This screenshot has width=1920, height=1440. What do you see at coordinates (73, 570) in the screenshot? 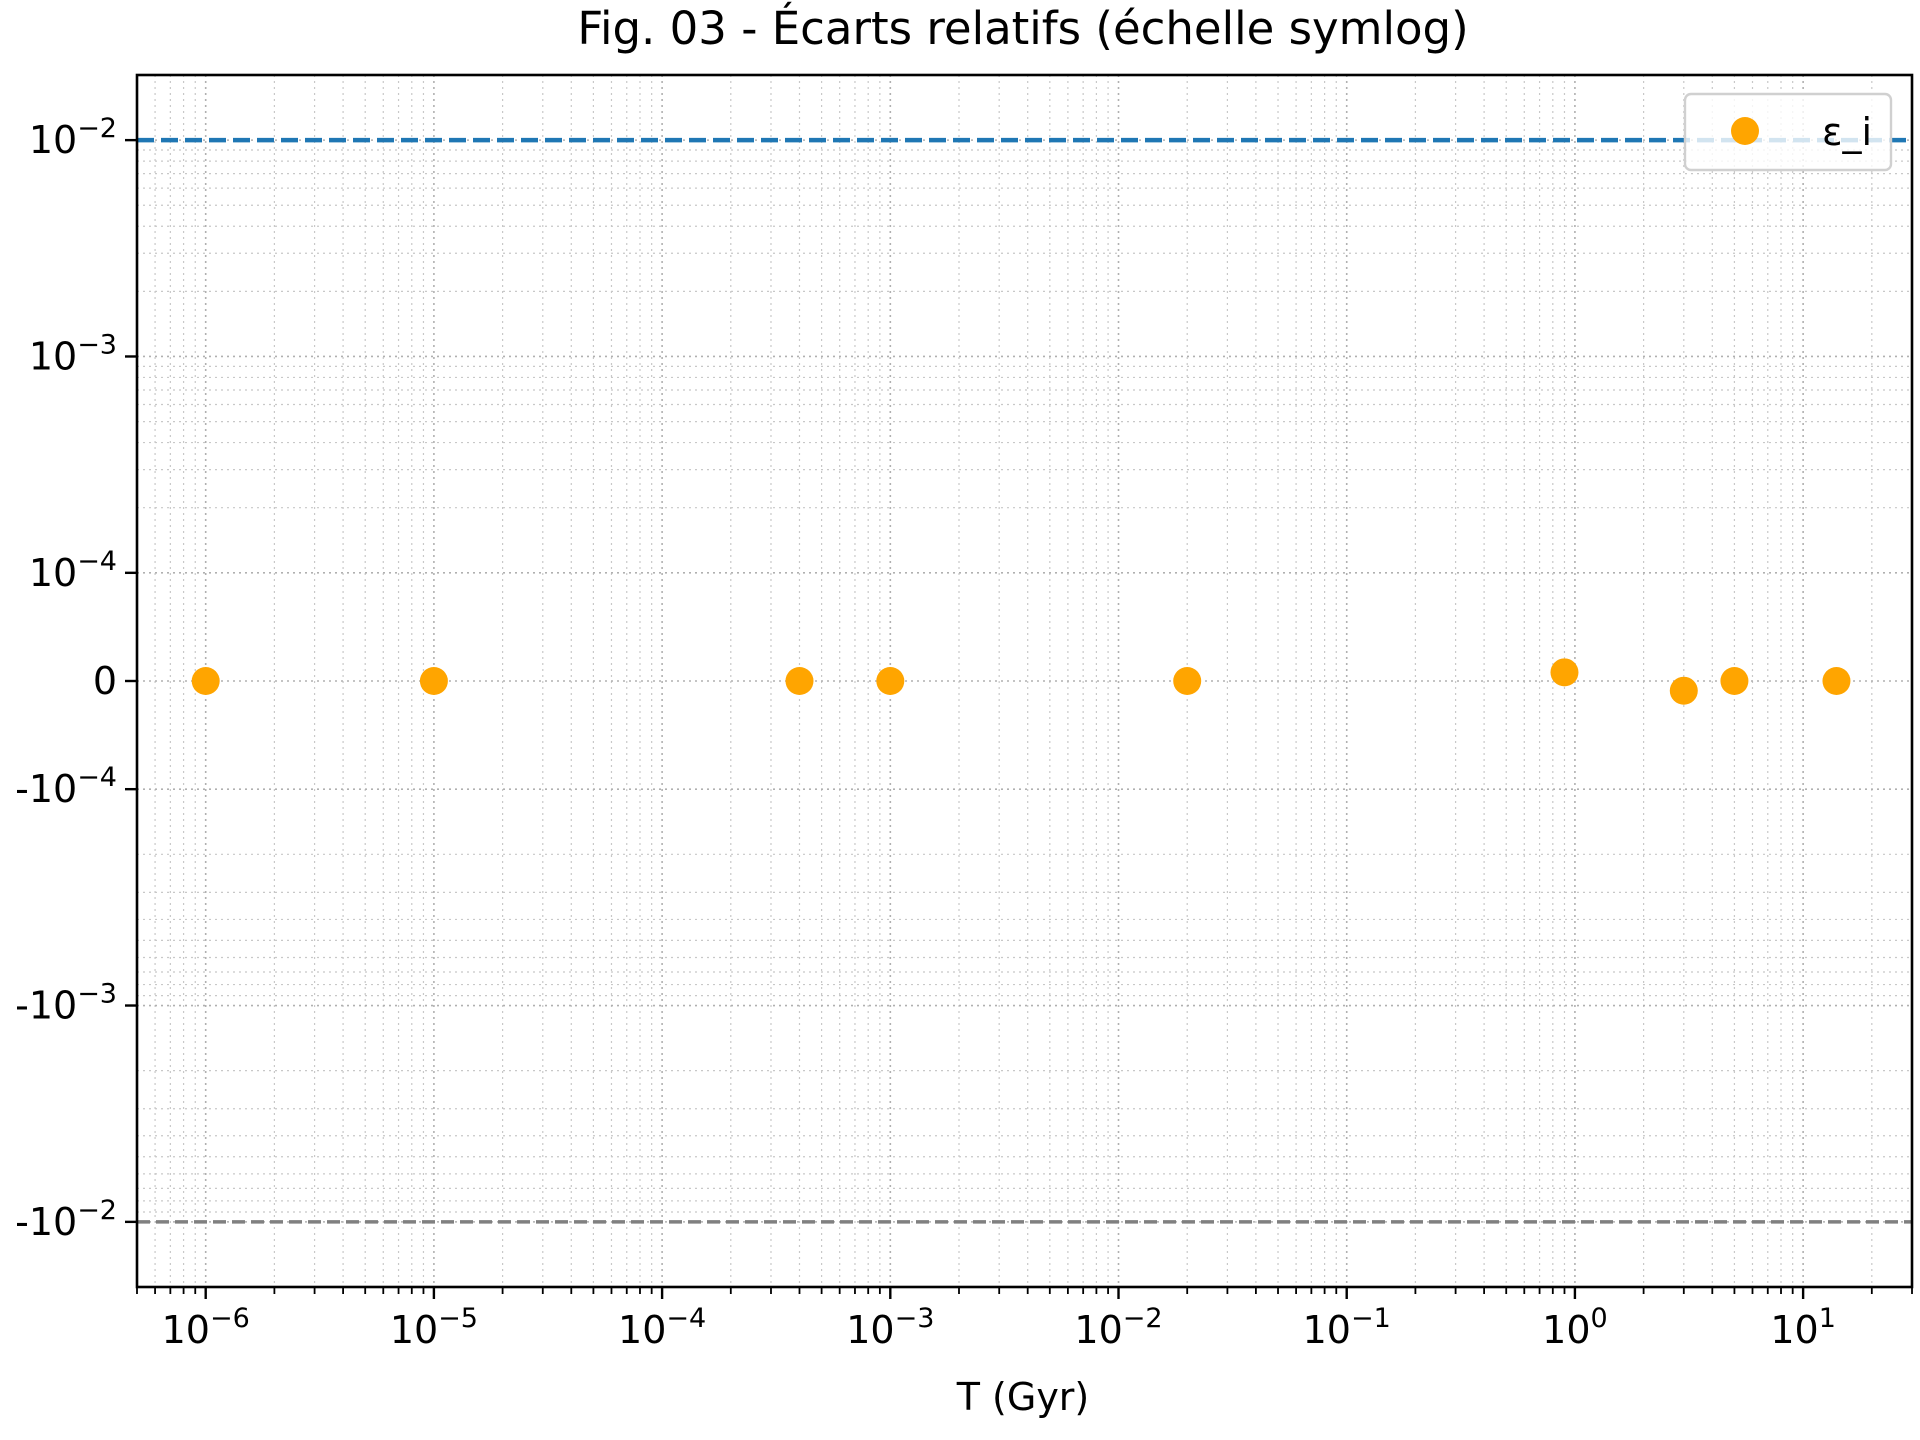
I see `y-tick-label: 10⁻⁴` at bounding box center [73, 570].